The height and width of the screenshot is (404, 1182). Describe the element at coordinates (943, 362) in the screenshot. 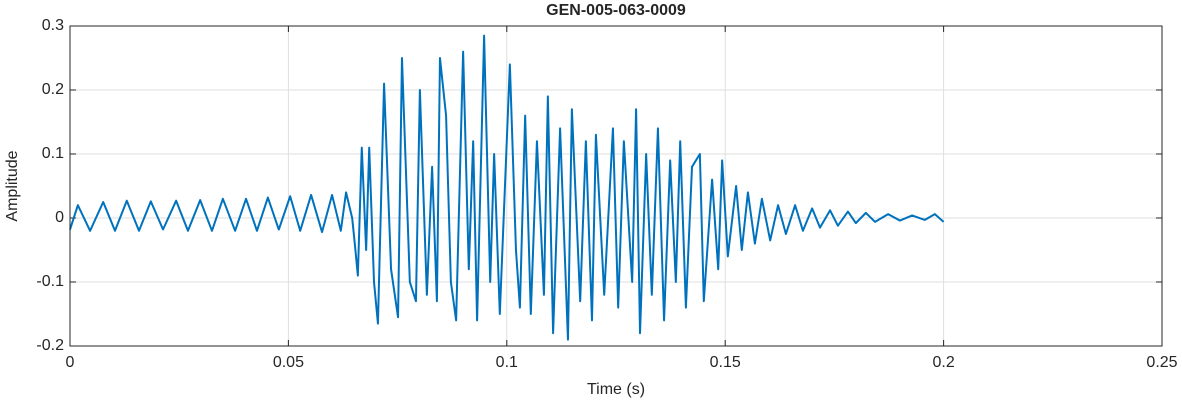

I see `x-tick-label: 0.2` at that location.